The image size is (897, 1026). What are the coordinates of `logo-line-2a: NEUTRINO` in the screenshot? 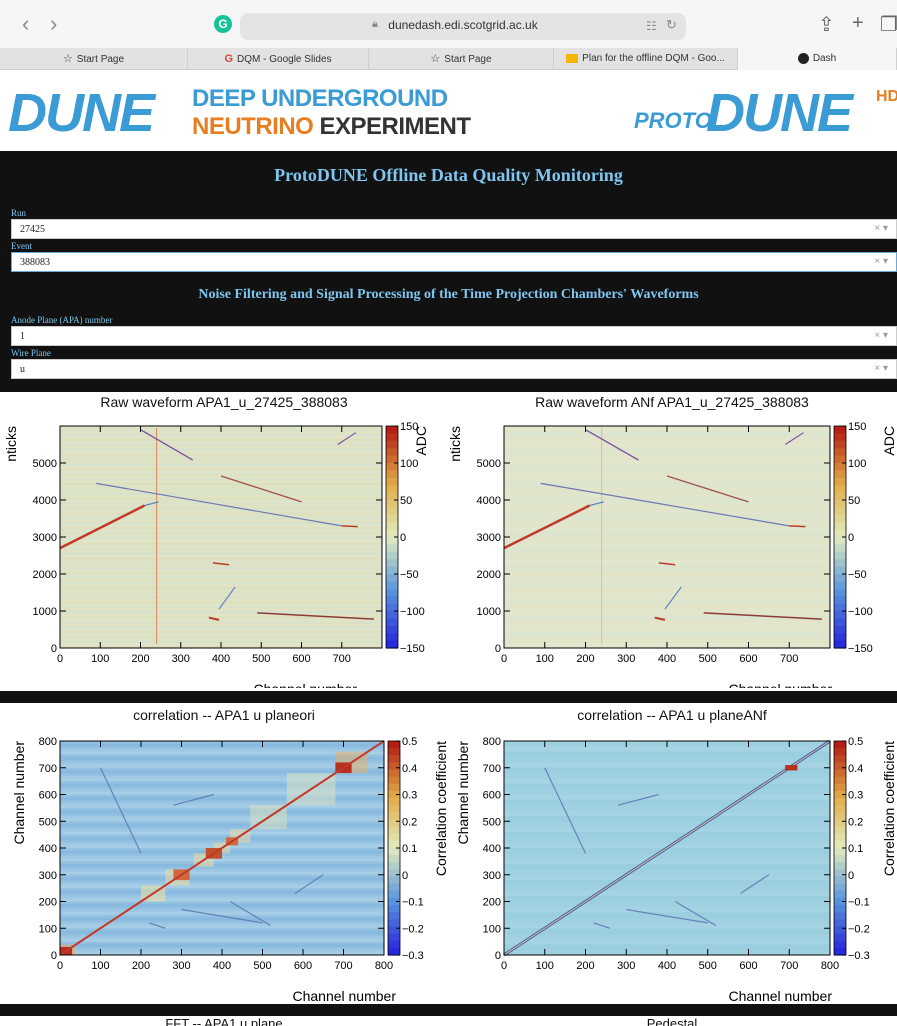 It's located at (253, 126).